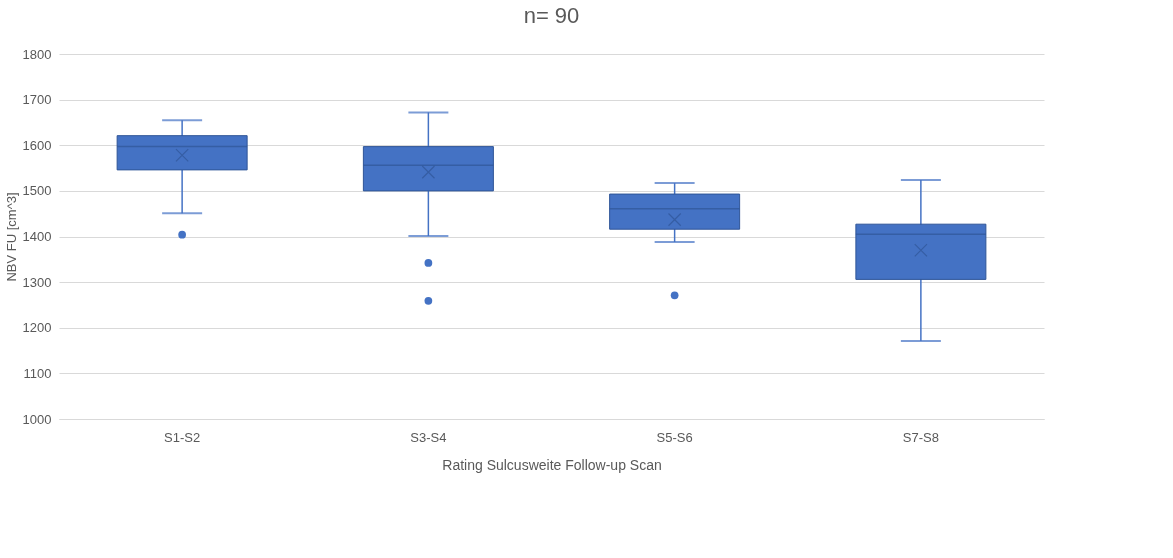  What do you see at coordinates (674, 437) in the screenshot?
I see `x-tick-label: S5-S6` at bounding box center [674, 437].